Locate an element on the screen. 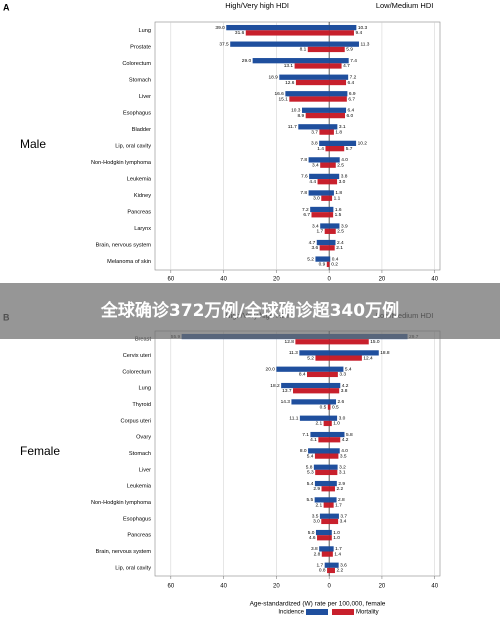 Image resolution: width=500 pixels, height=619 pixels. value-label: 3.0 is located at coordinates (342, 182).